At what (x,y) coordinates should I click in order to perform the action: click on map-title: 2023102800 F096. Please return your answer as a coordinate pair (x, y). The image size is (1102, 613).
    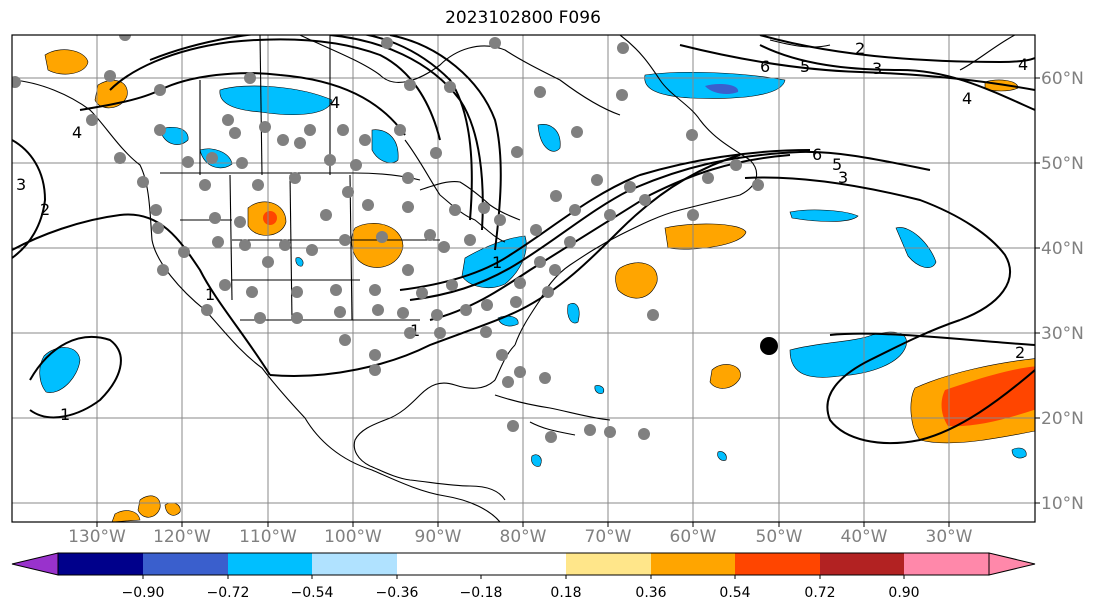
    Looking at the image, I should click on (523, 18).